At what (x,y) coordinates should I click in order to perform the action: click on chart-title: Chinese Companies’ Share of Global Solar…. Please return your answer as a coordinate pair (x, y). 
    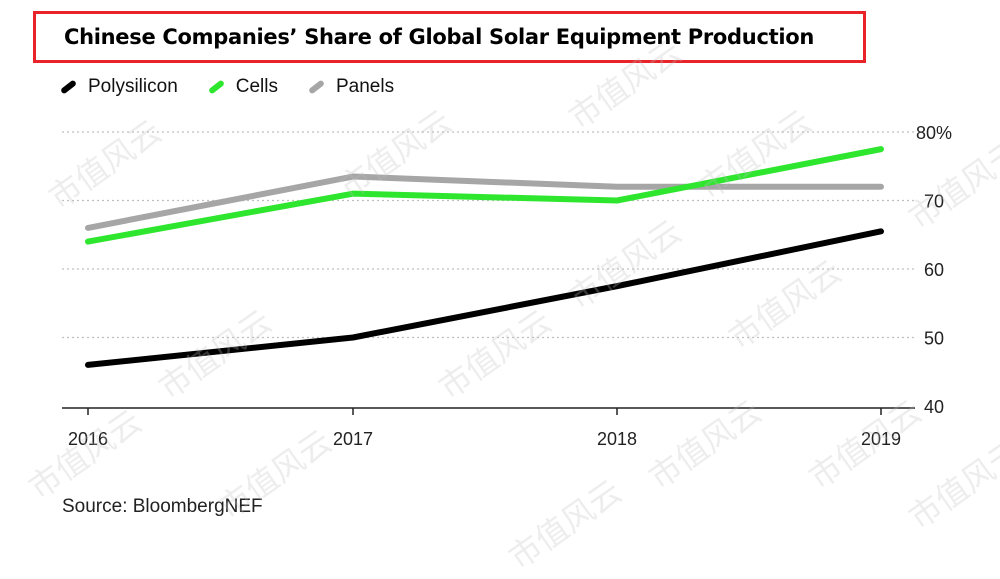
    Looking at the image, I should click on (439, 37).